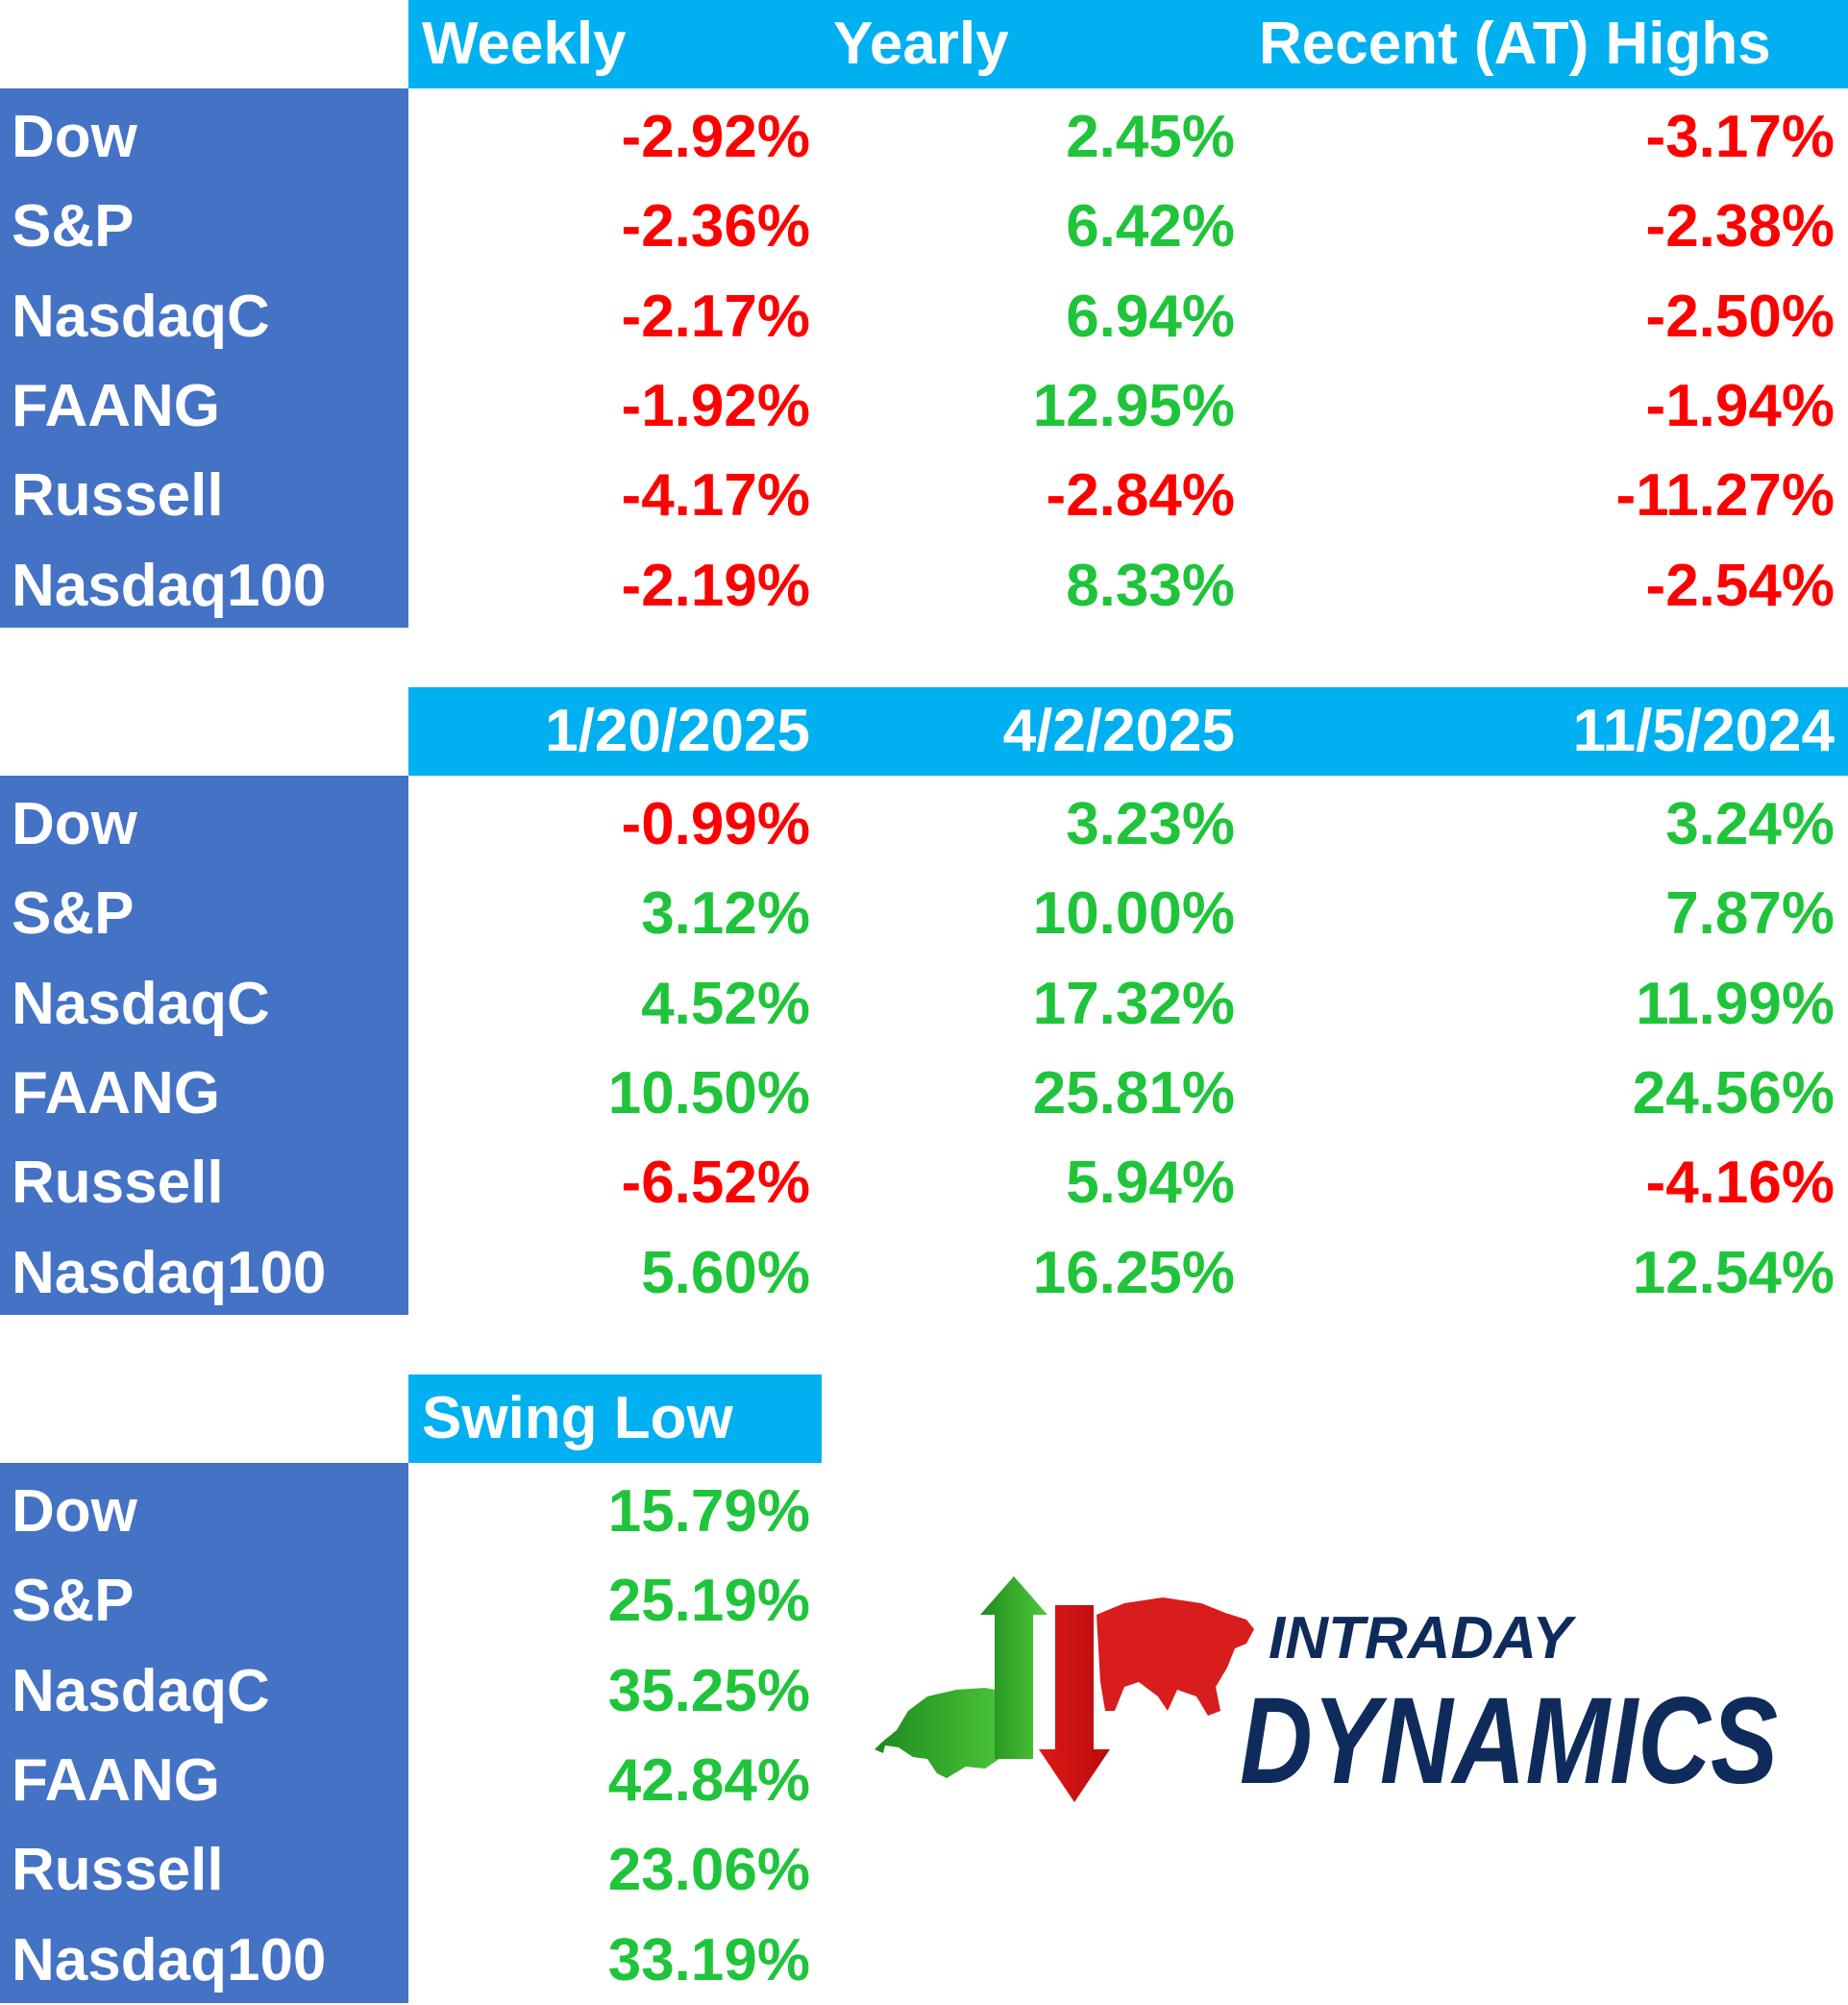 The image size is (1848, 2005). Describe the element at coordinates (73, 914) in the screenshot. I see `table2-row-label: S&P` at that location.